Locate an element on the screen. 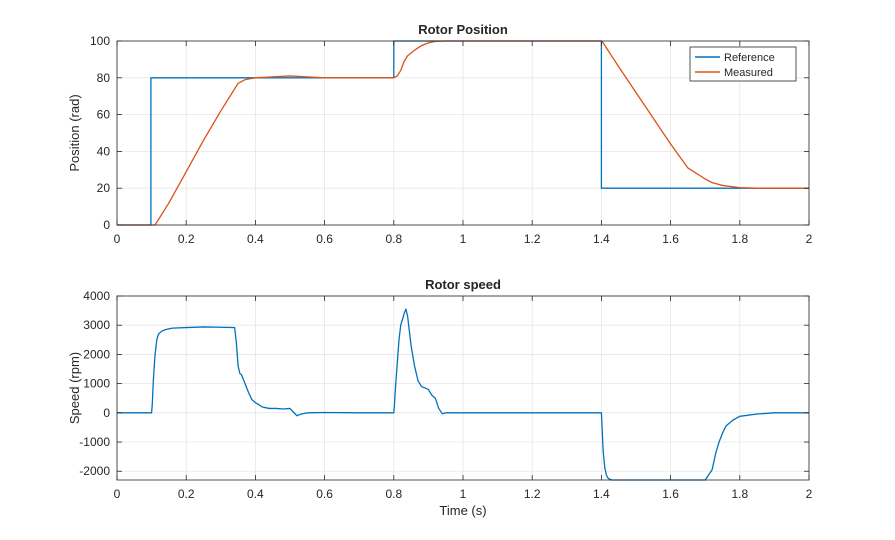 The image size is (895, 540). y-tick-label: 1000 is located at coordinates (96, 384).